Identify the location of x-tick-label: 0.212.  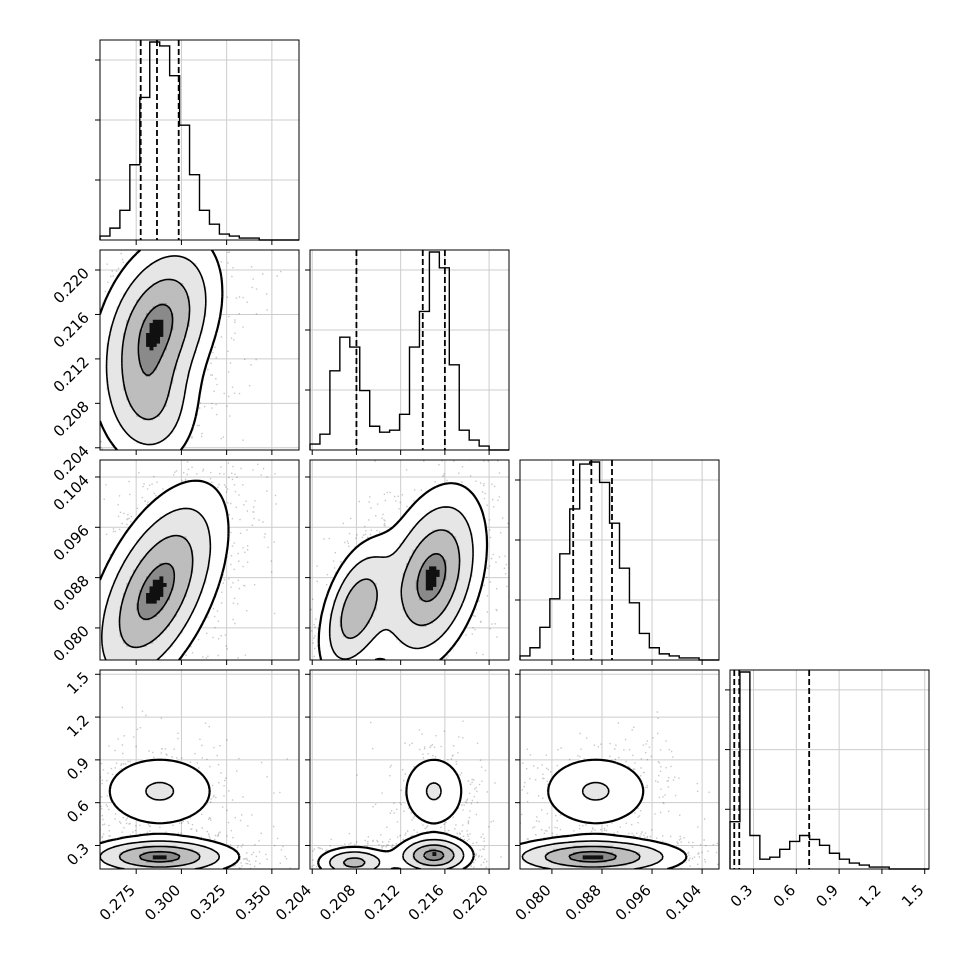
(381, 902).